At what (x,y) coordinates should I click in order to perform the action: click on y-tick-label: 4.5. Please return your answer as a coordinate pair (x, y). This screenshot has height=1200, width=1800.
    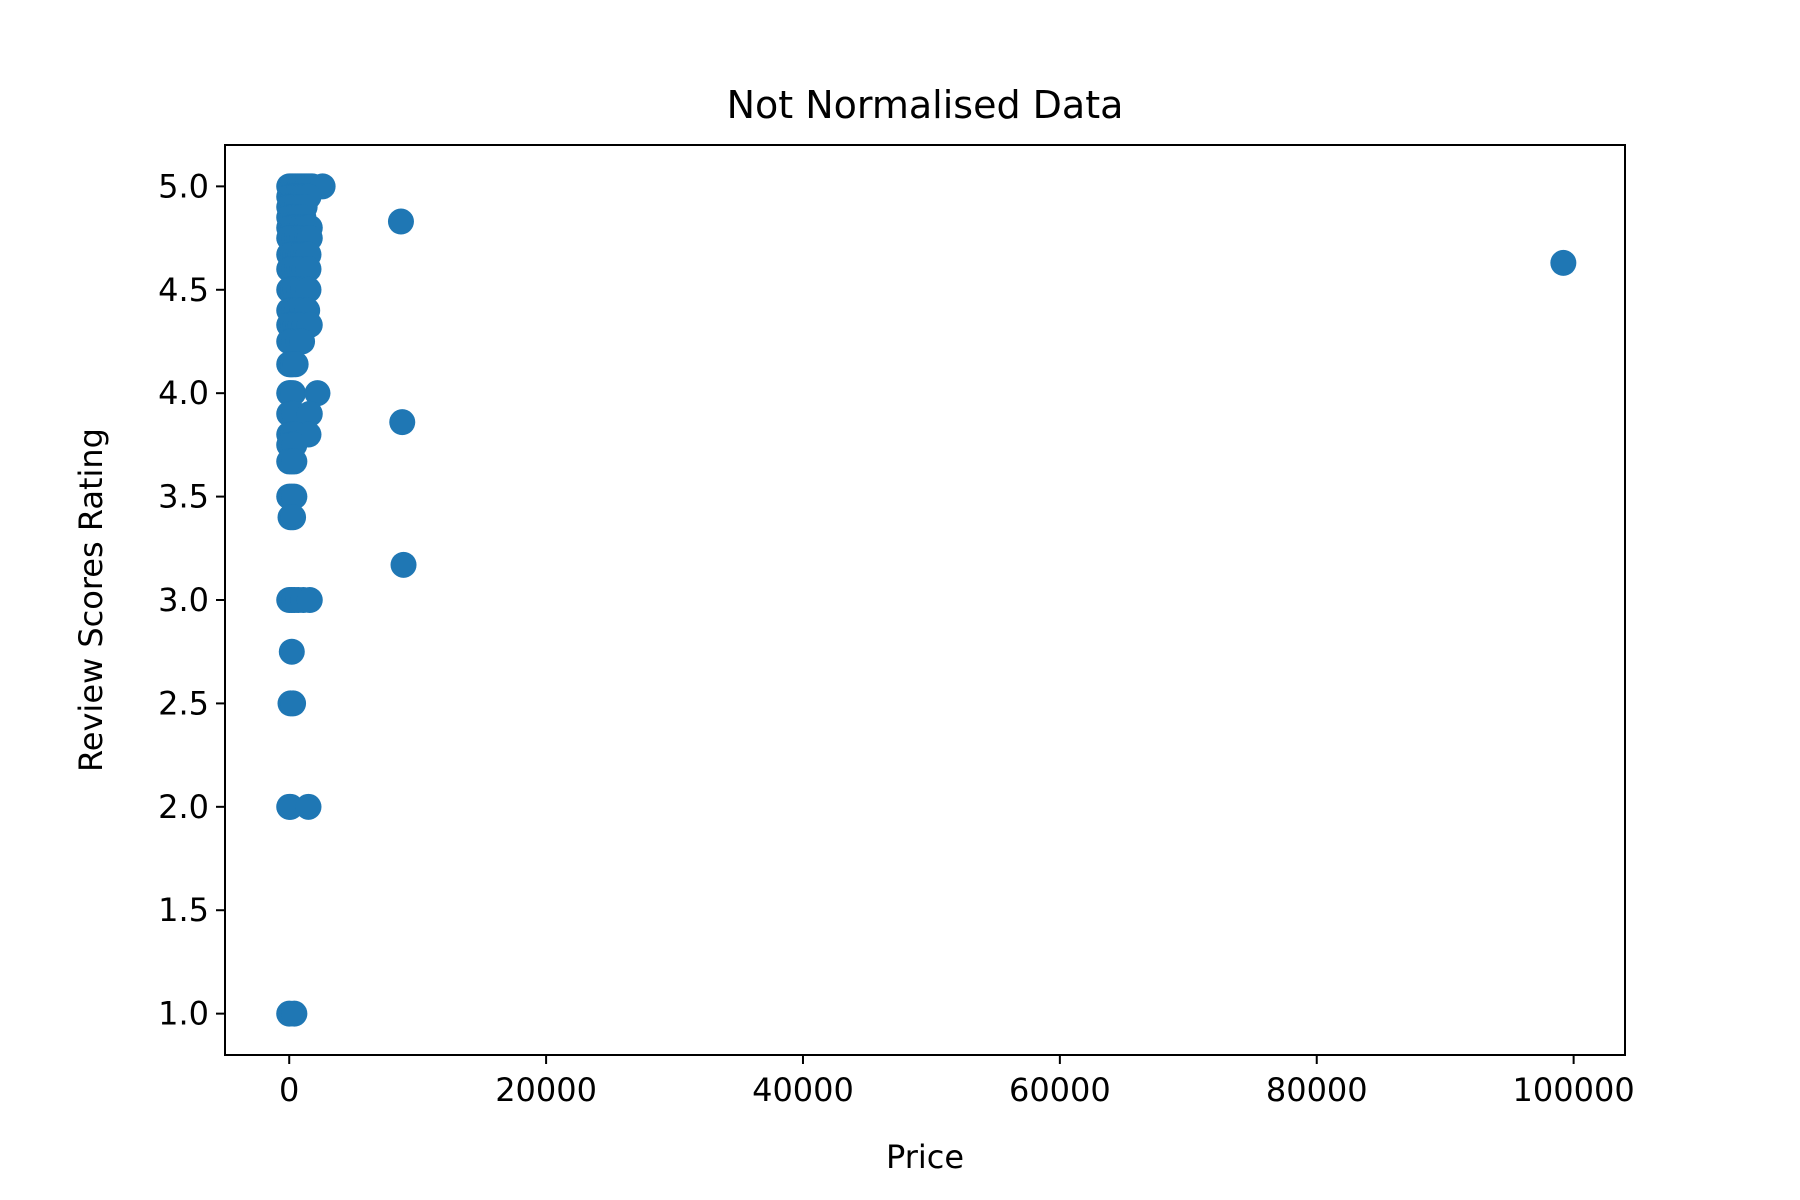
    Looking at the image, I should click on (183, 290).